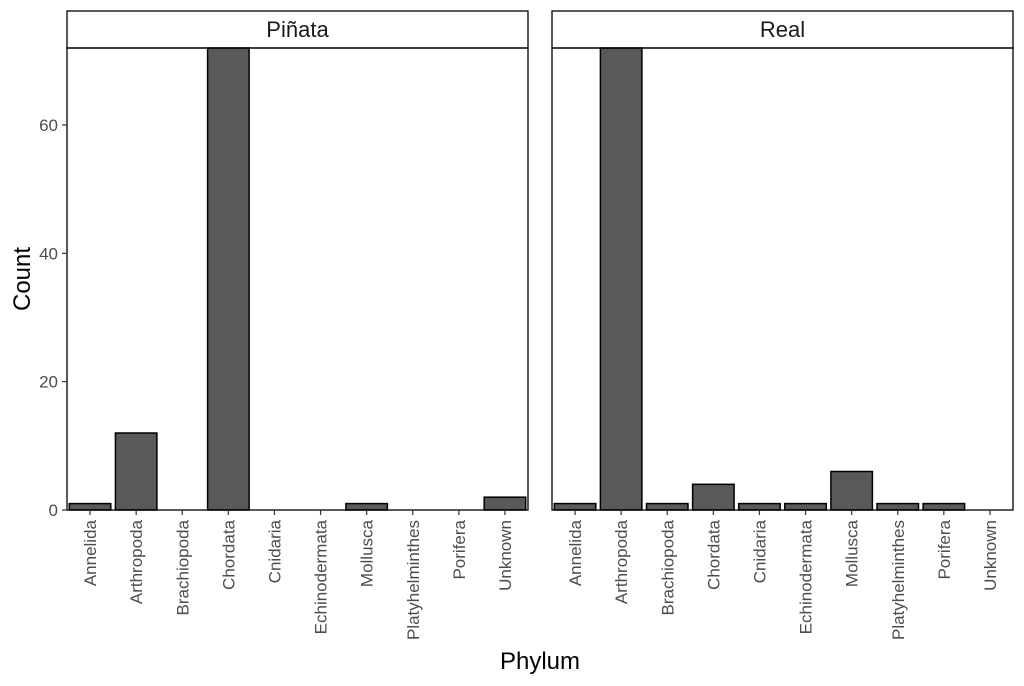 This screenshot has height=686, width=1024. I want to click on facet-strip-label: Real, so click(782, 29).